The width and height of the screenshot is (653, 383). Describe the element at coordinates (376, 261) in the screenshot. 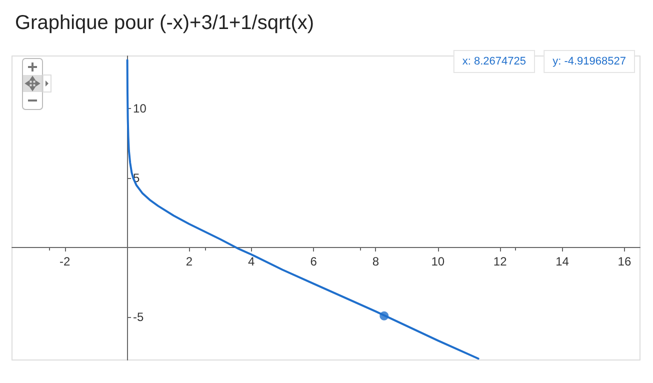

I see `x-tick-label: 8` at that location.